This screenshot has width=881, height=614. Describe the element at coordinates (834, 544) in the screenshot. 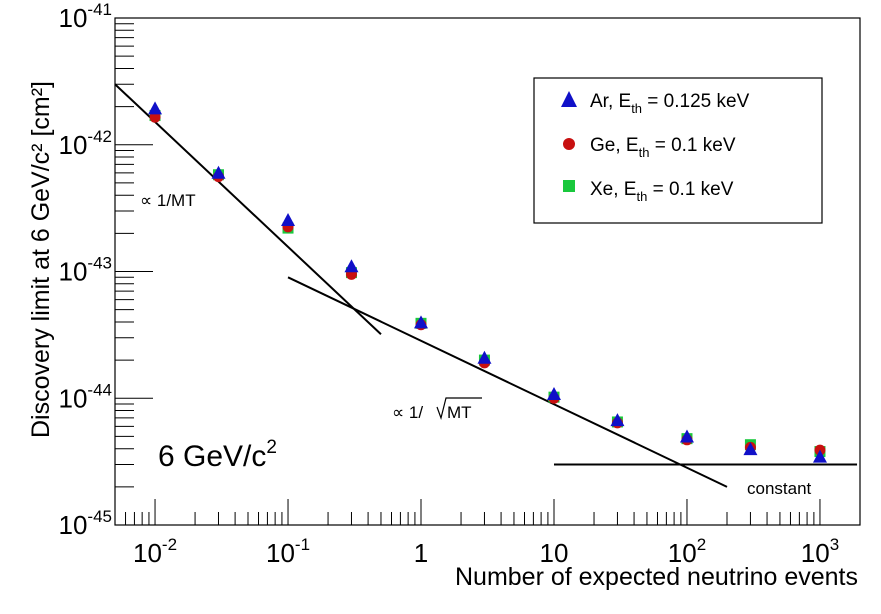

I see `x-tick-label-exponent: 3` at that location.